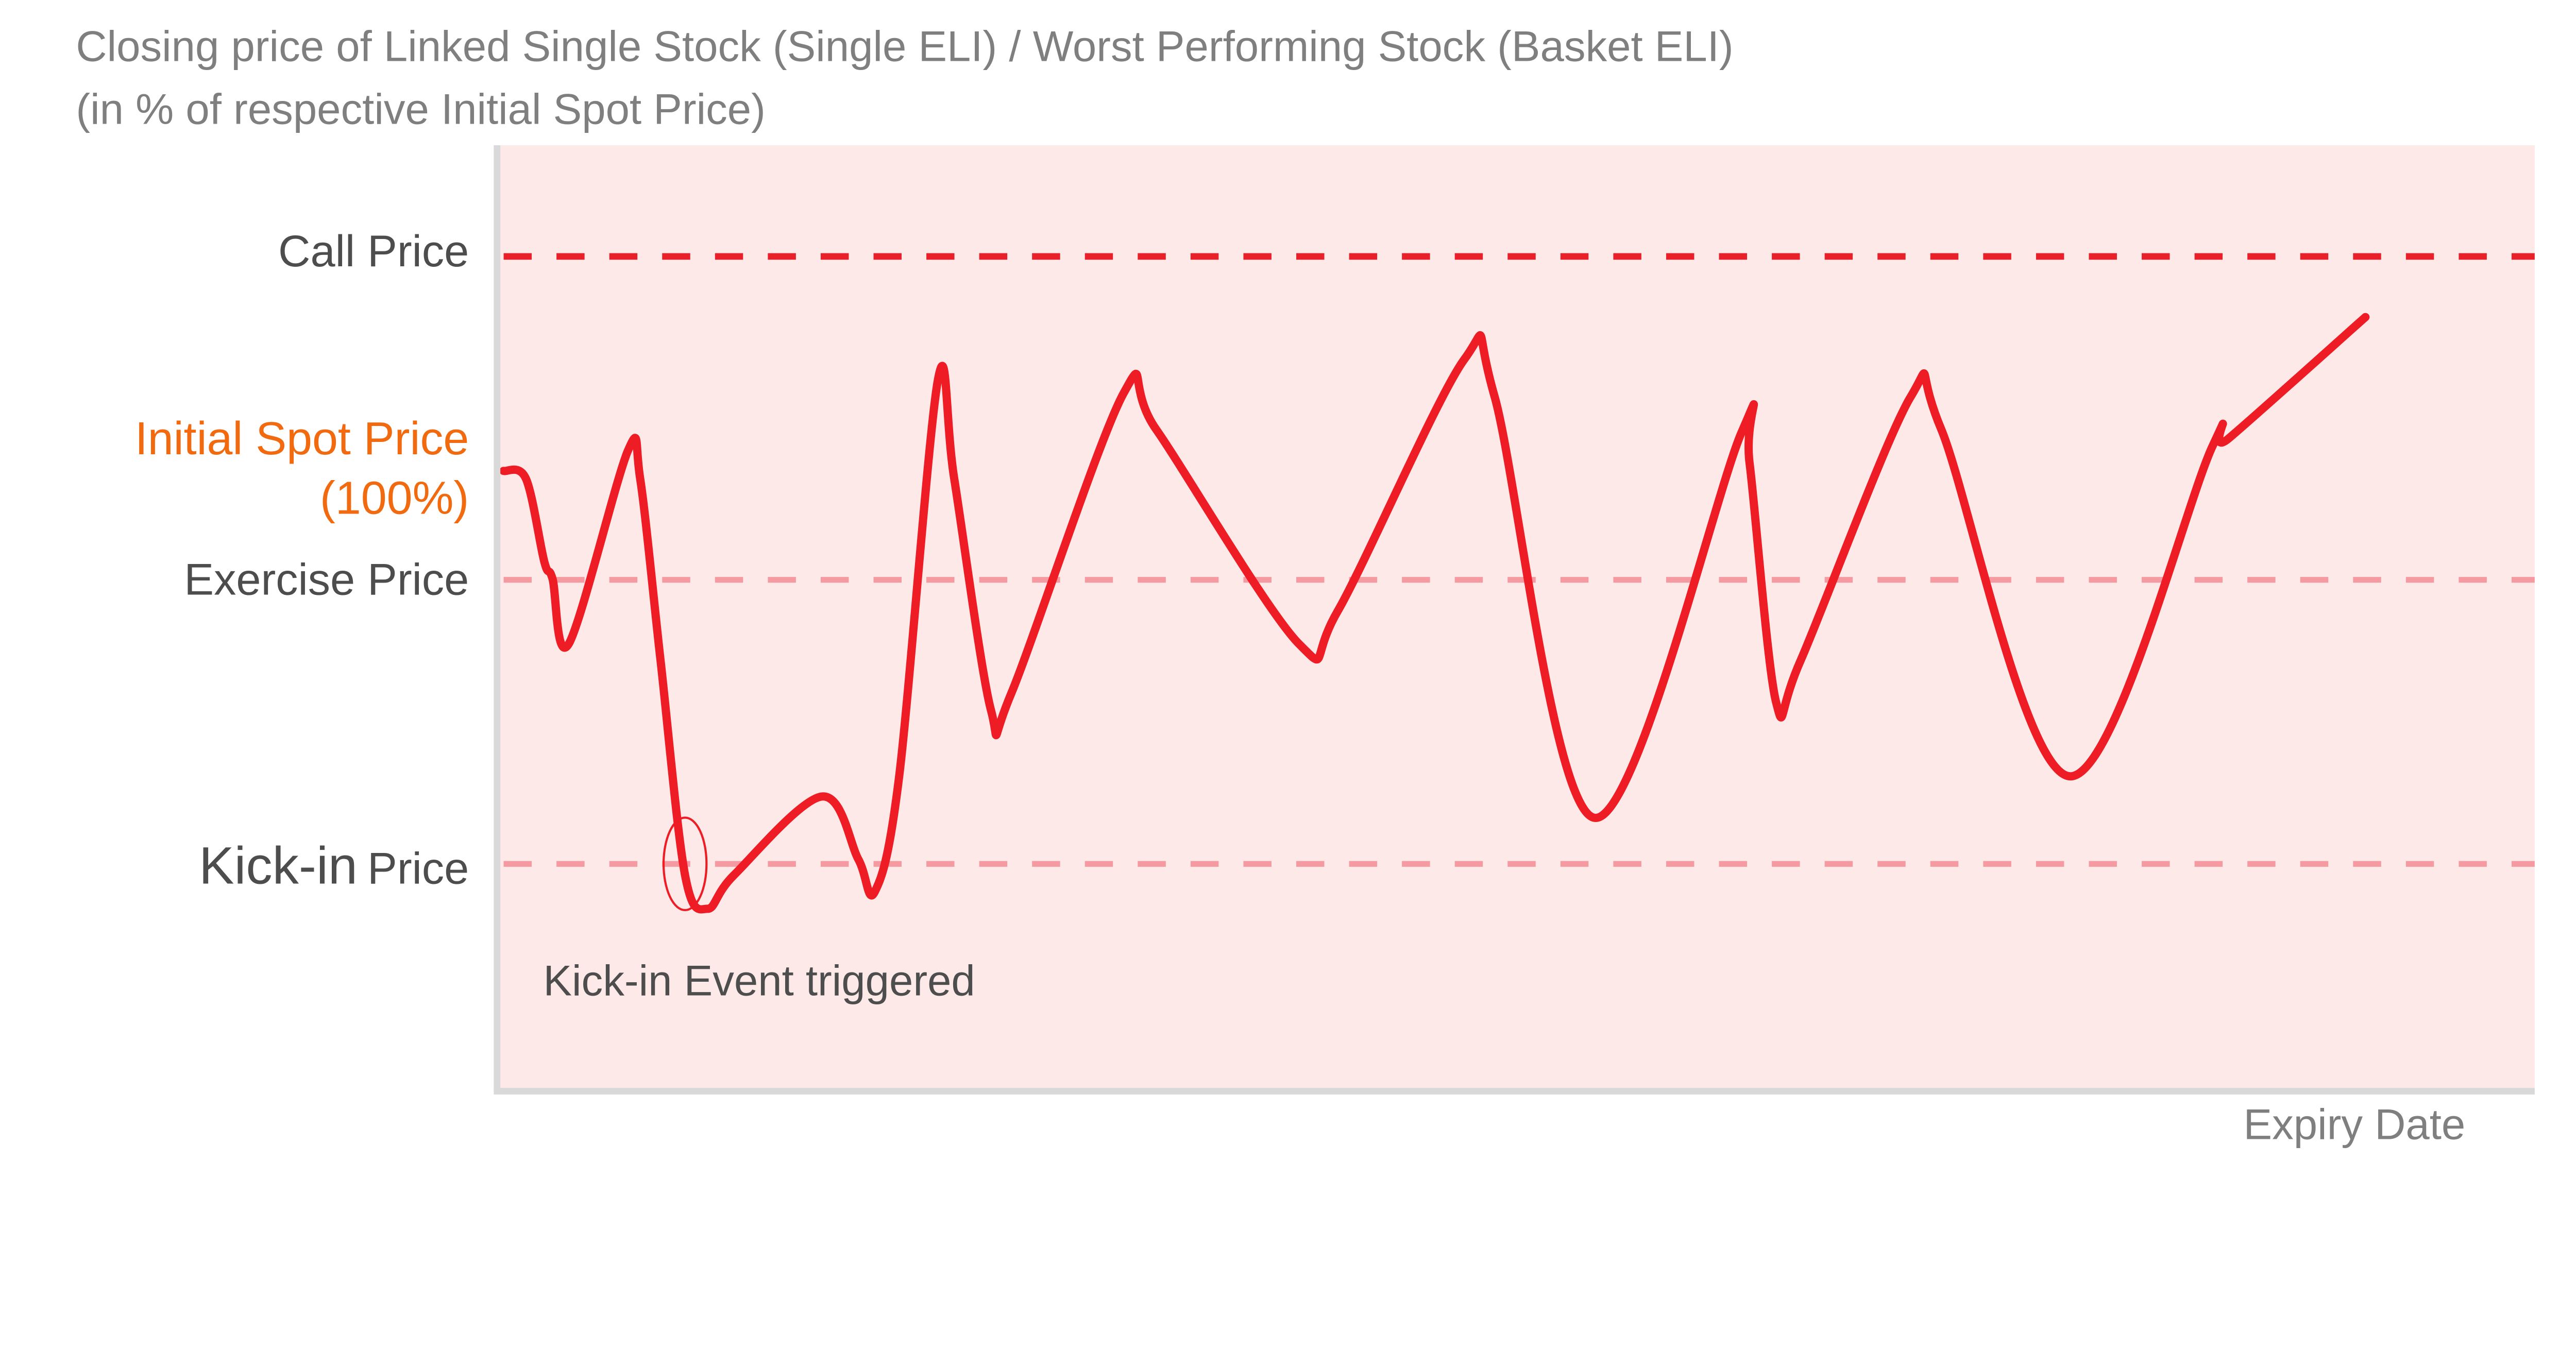 The height and width of the screenshot is (1350, 2576). What do you see at coordinates (279, 865) in the screenshot?
I see `kick-in-label-main: Kick-in` at bounding box center [279, 865].